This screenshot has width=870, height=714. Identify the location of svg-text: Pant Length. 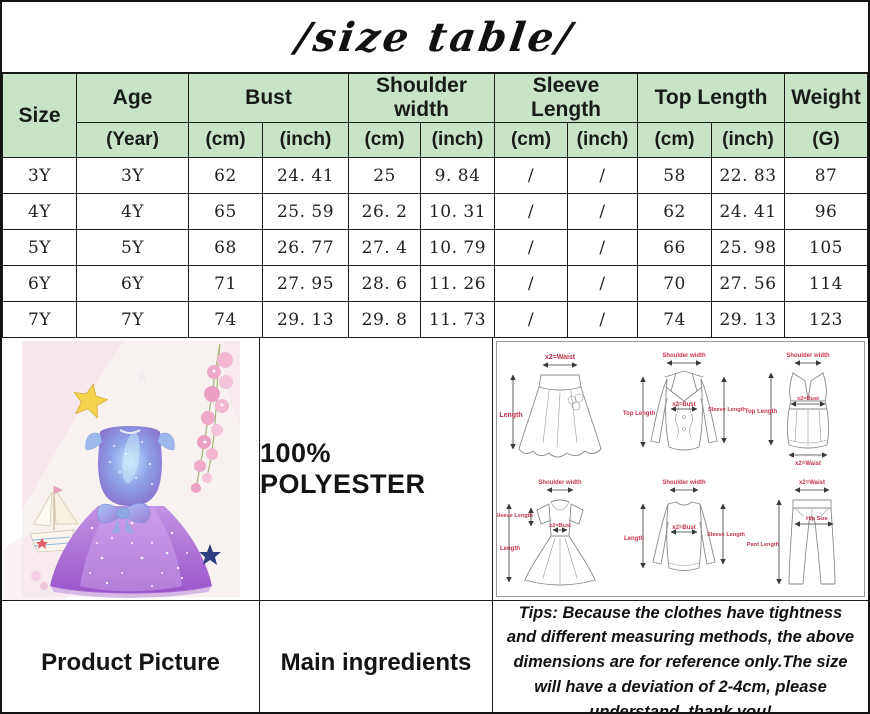
(763, 545).